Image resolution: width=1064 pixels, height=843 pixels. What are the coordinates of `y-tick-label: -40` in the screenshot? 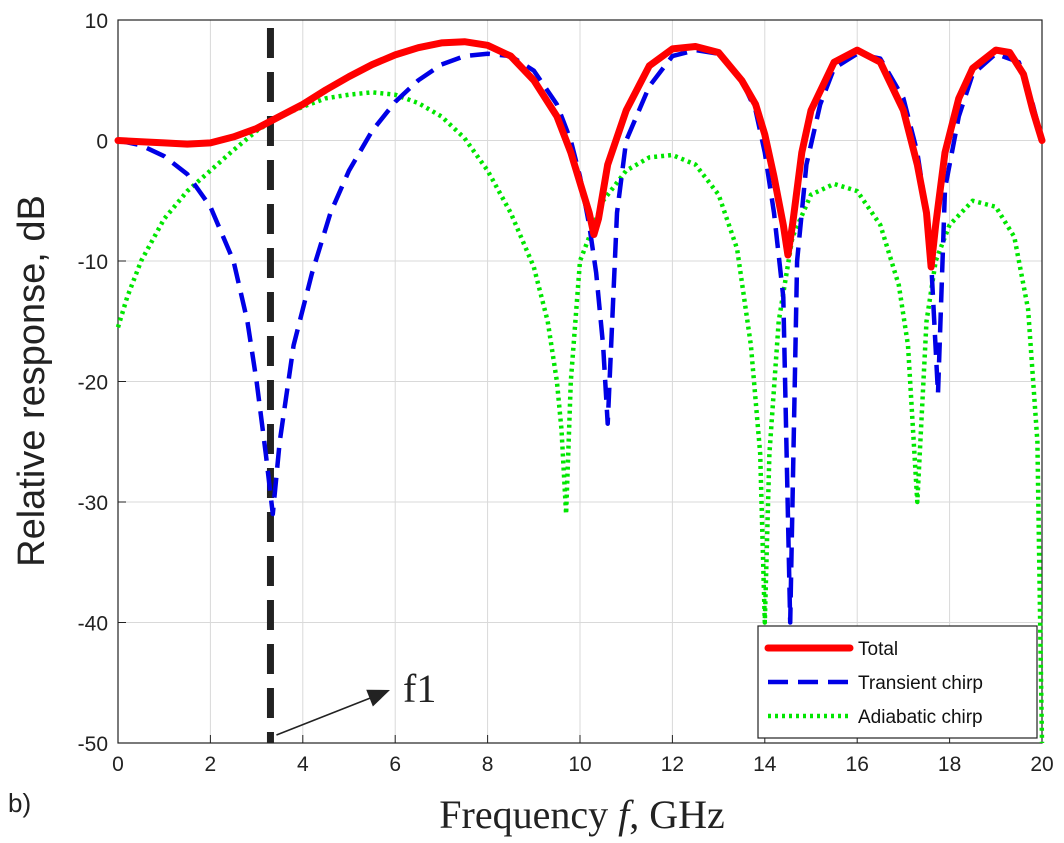 It's located at (93, 624).